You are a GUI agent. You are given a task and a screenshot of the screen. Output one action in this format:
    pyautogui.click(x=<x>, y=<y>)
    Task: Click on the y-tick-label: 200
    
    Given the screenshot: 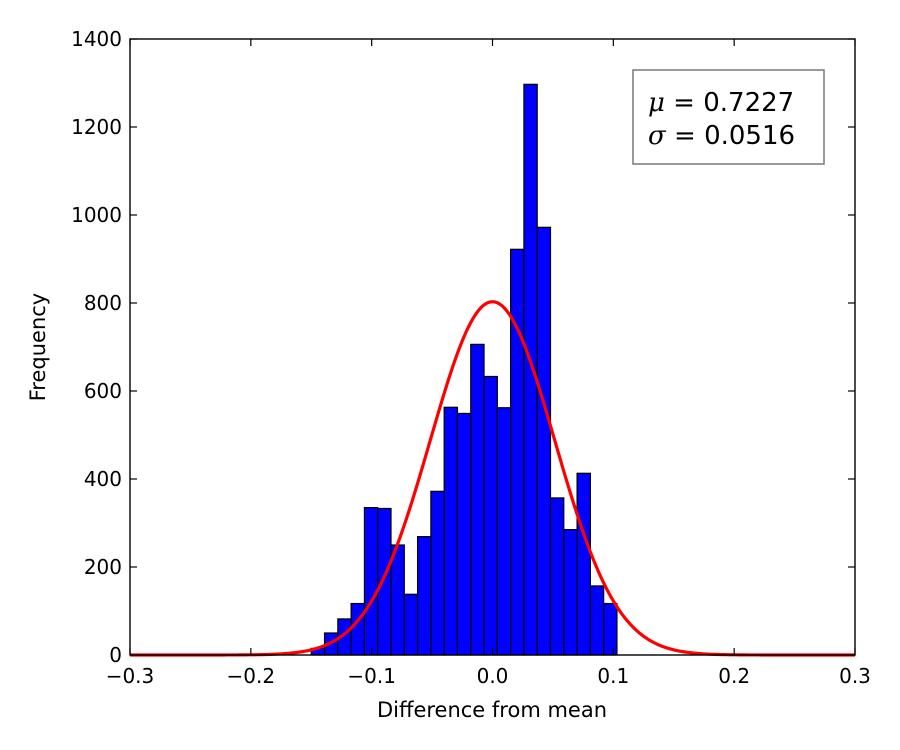 What is the action you would take?
    pyautogui.click(x=103, y=567)
    